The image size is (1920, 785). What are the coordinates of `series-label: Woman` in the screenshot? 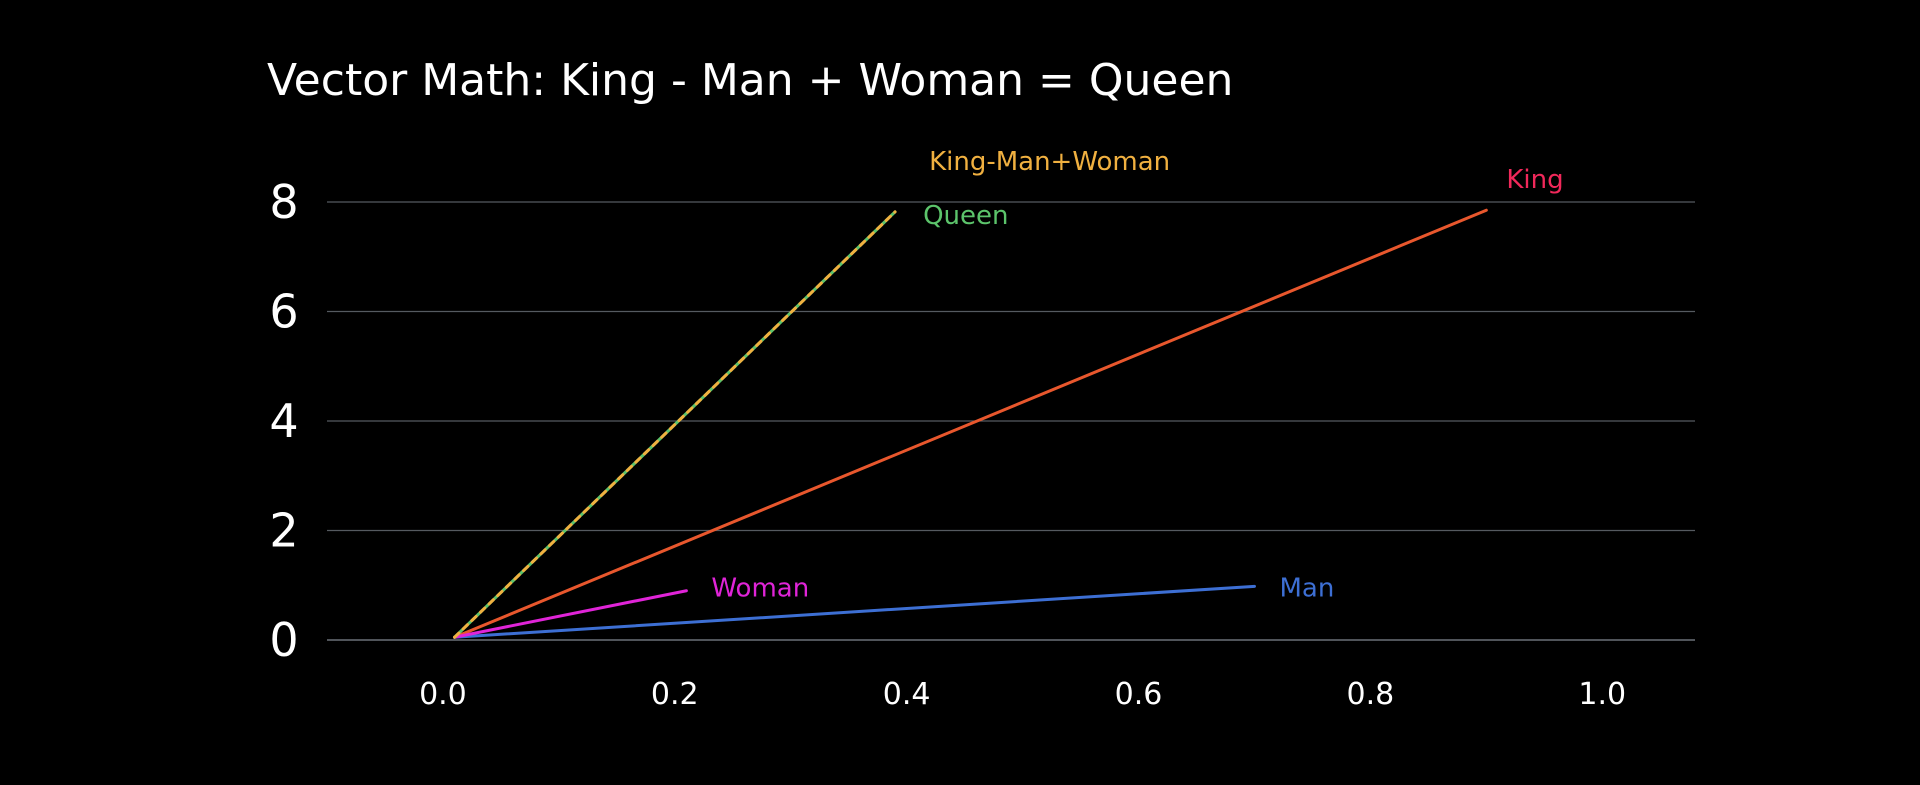 It's located at (760, 589).